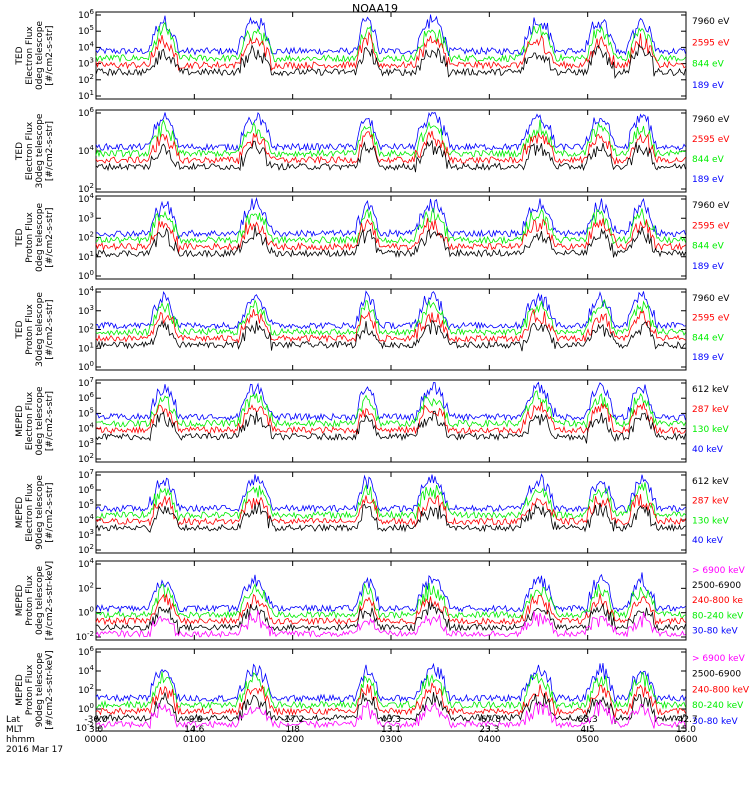 This screenshot has height=800, width=750. Describe the element at coordinates (489, 740) in the screenshot. I see `footer-value: 0400` at that location.